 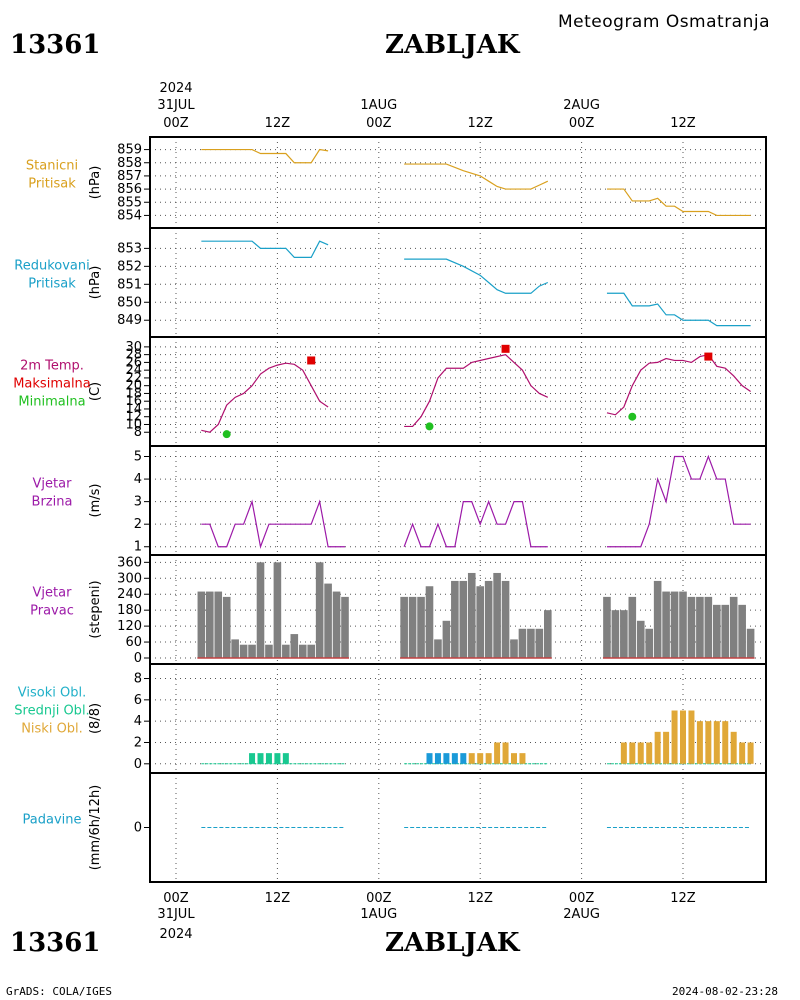 What do you see at coordinates (129, 215) in the screenshot?
I see `y-tick-label: 854` at bounding box center [129, 215].